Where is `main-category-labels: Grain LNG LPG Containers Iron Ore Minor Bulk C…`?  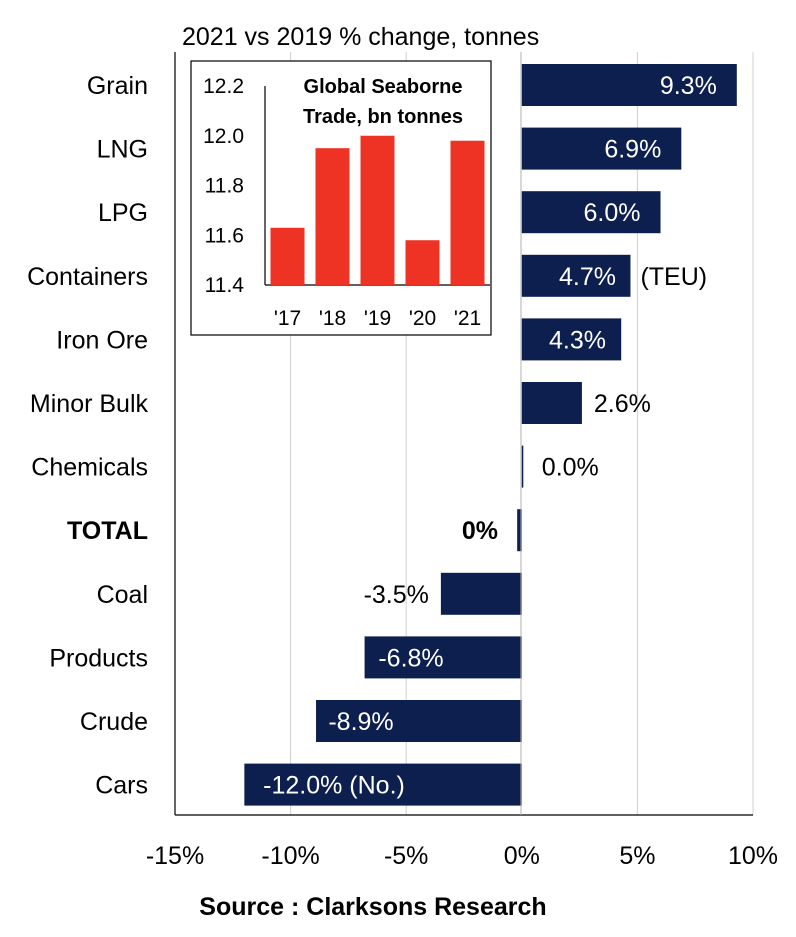
main-category-labels: Grain LNG LPG Containers Iron Ore Minor Bulk C… is located at coordinates (87, 436).